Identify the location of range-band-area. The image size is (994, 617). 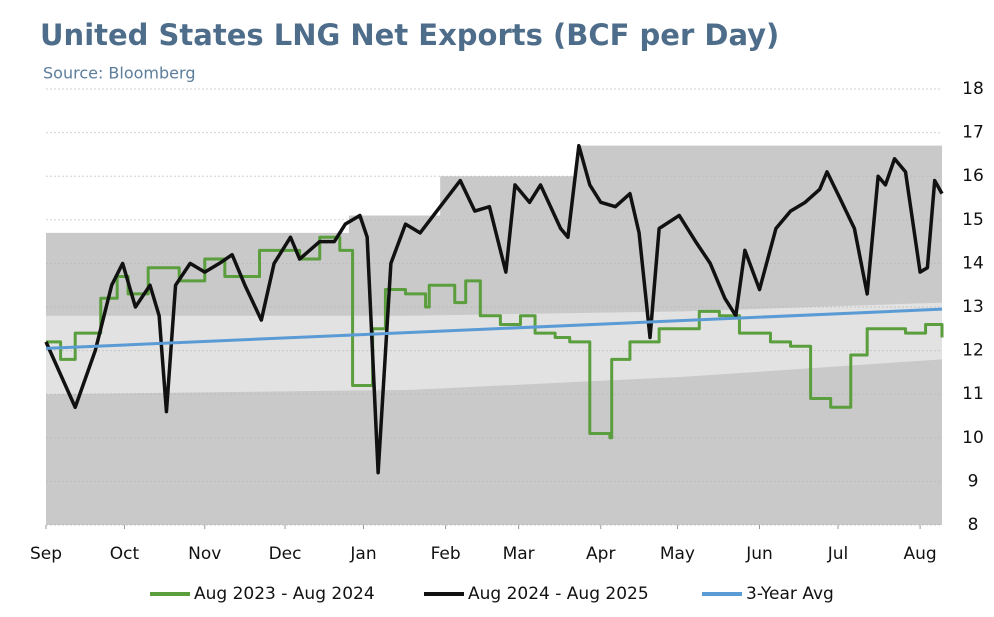
(494, 348).